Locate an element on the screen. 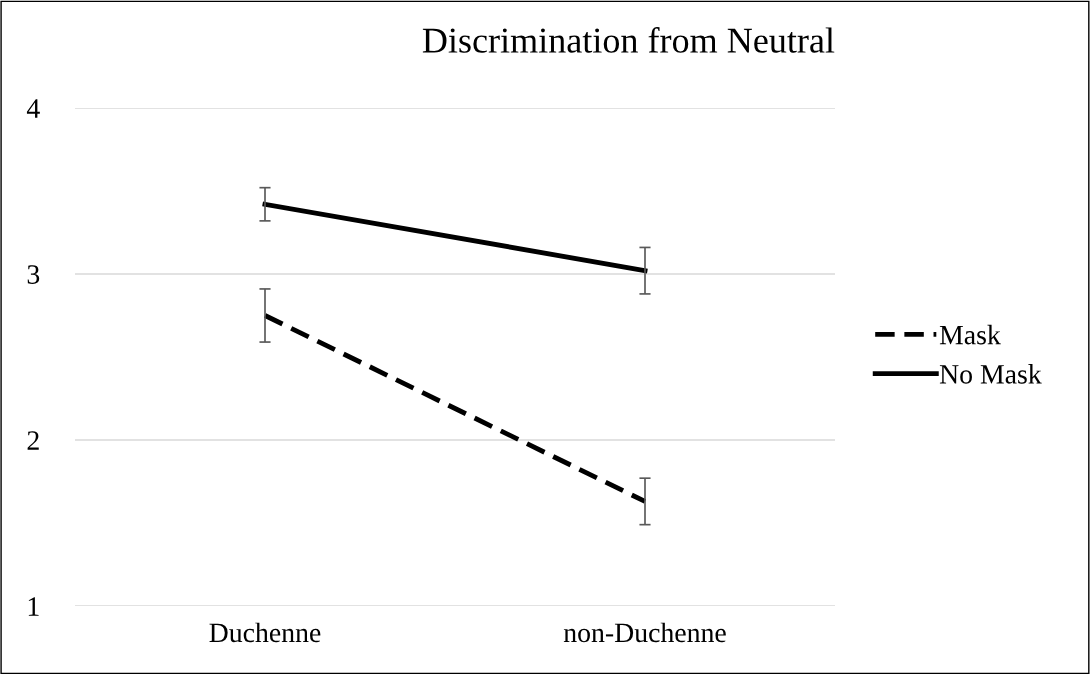  y-tick-label: 4 is located at coordinates (33, 108).